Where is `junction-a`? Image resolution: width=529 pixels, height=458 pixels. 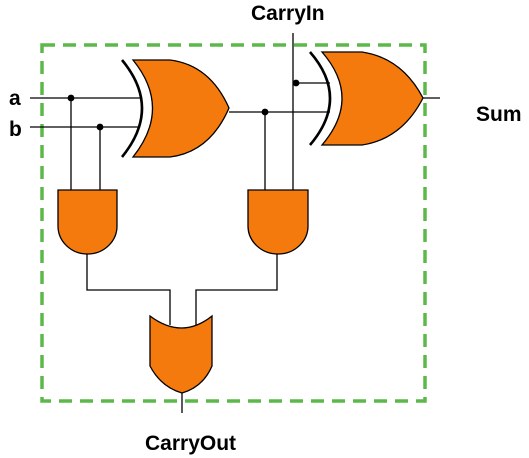
junction-a is located at coordinates (71, 98).